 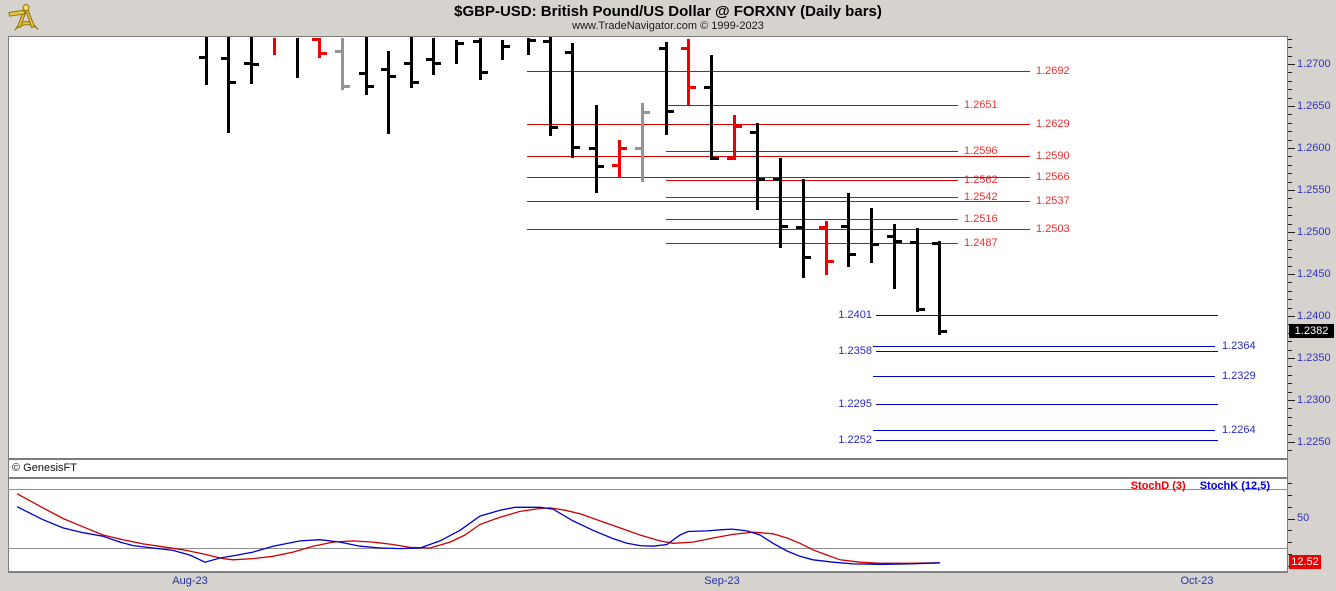 I want to click on stoch-series-k, so click(x=478, y=535).